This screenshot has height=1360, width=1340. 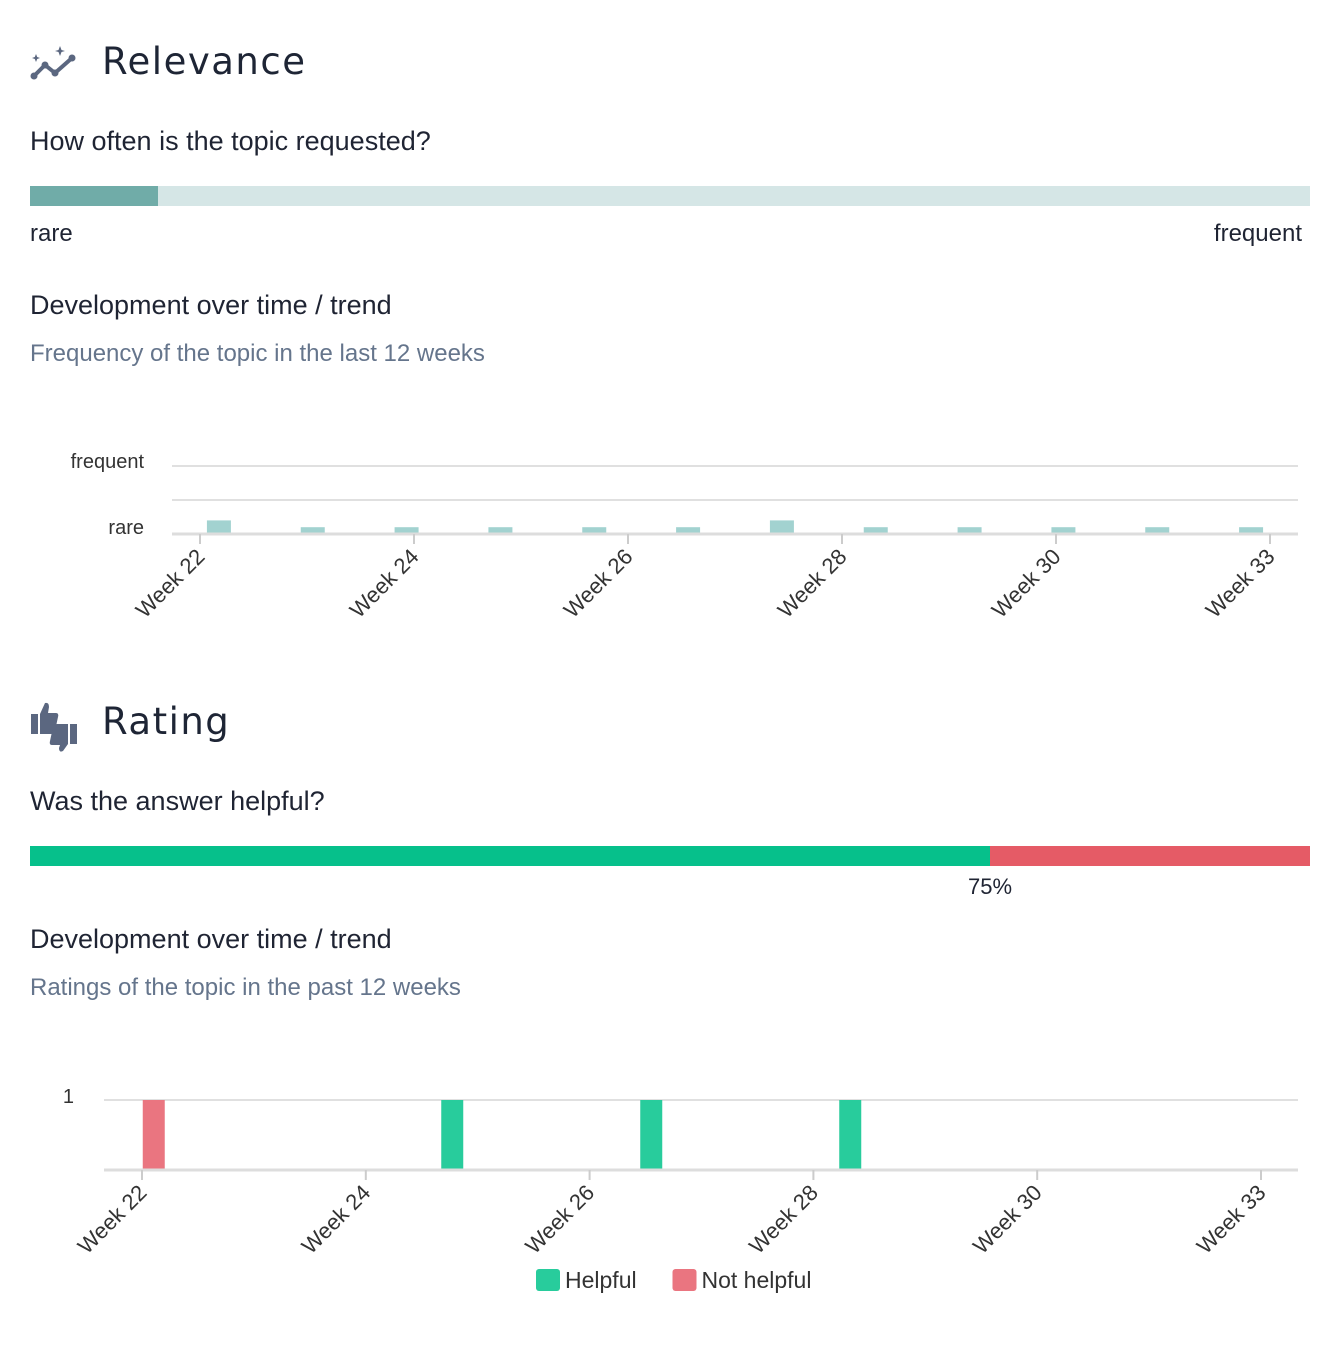 I want to click on rating-question: Was the answer helpful?, so click(x=177, y=801).